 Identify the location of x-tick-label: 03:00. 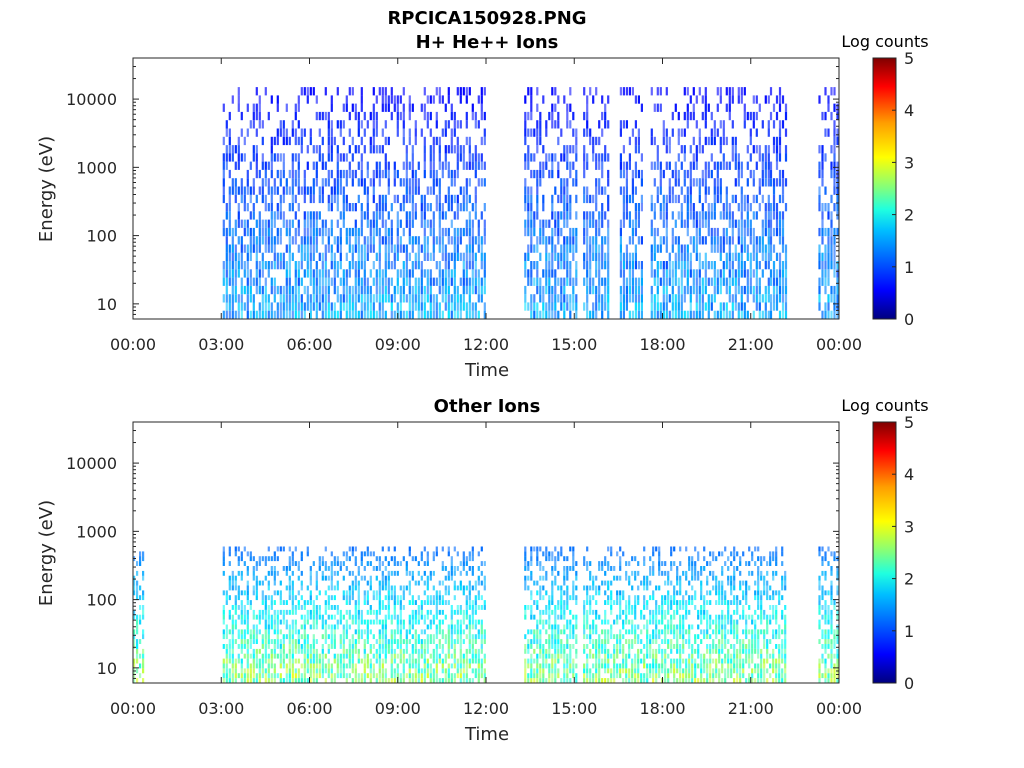
(221, 344).